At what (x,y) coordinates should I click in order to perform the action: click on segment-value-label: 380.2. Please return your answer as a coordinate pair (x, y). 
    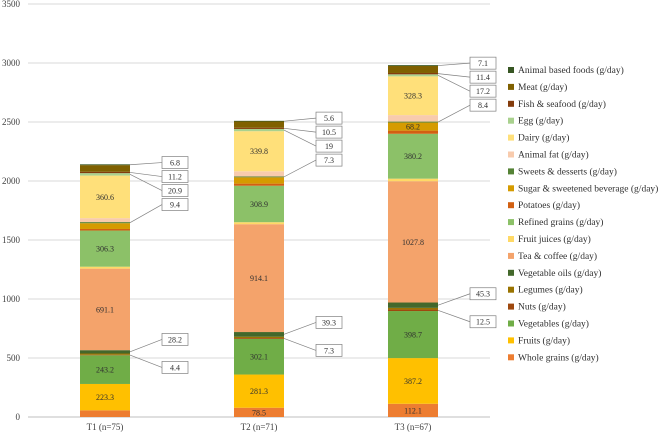
    Looking at the image, I should click on (413, 156).